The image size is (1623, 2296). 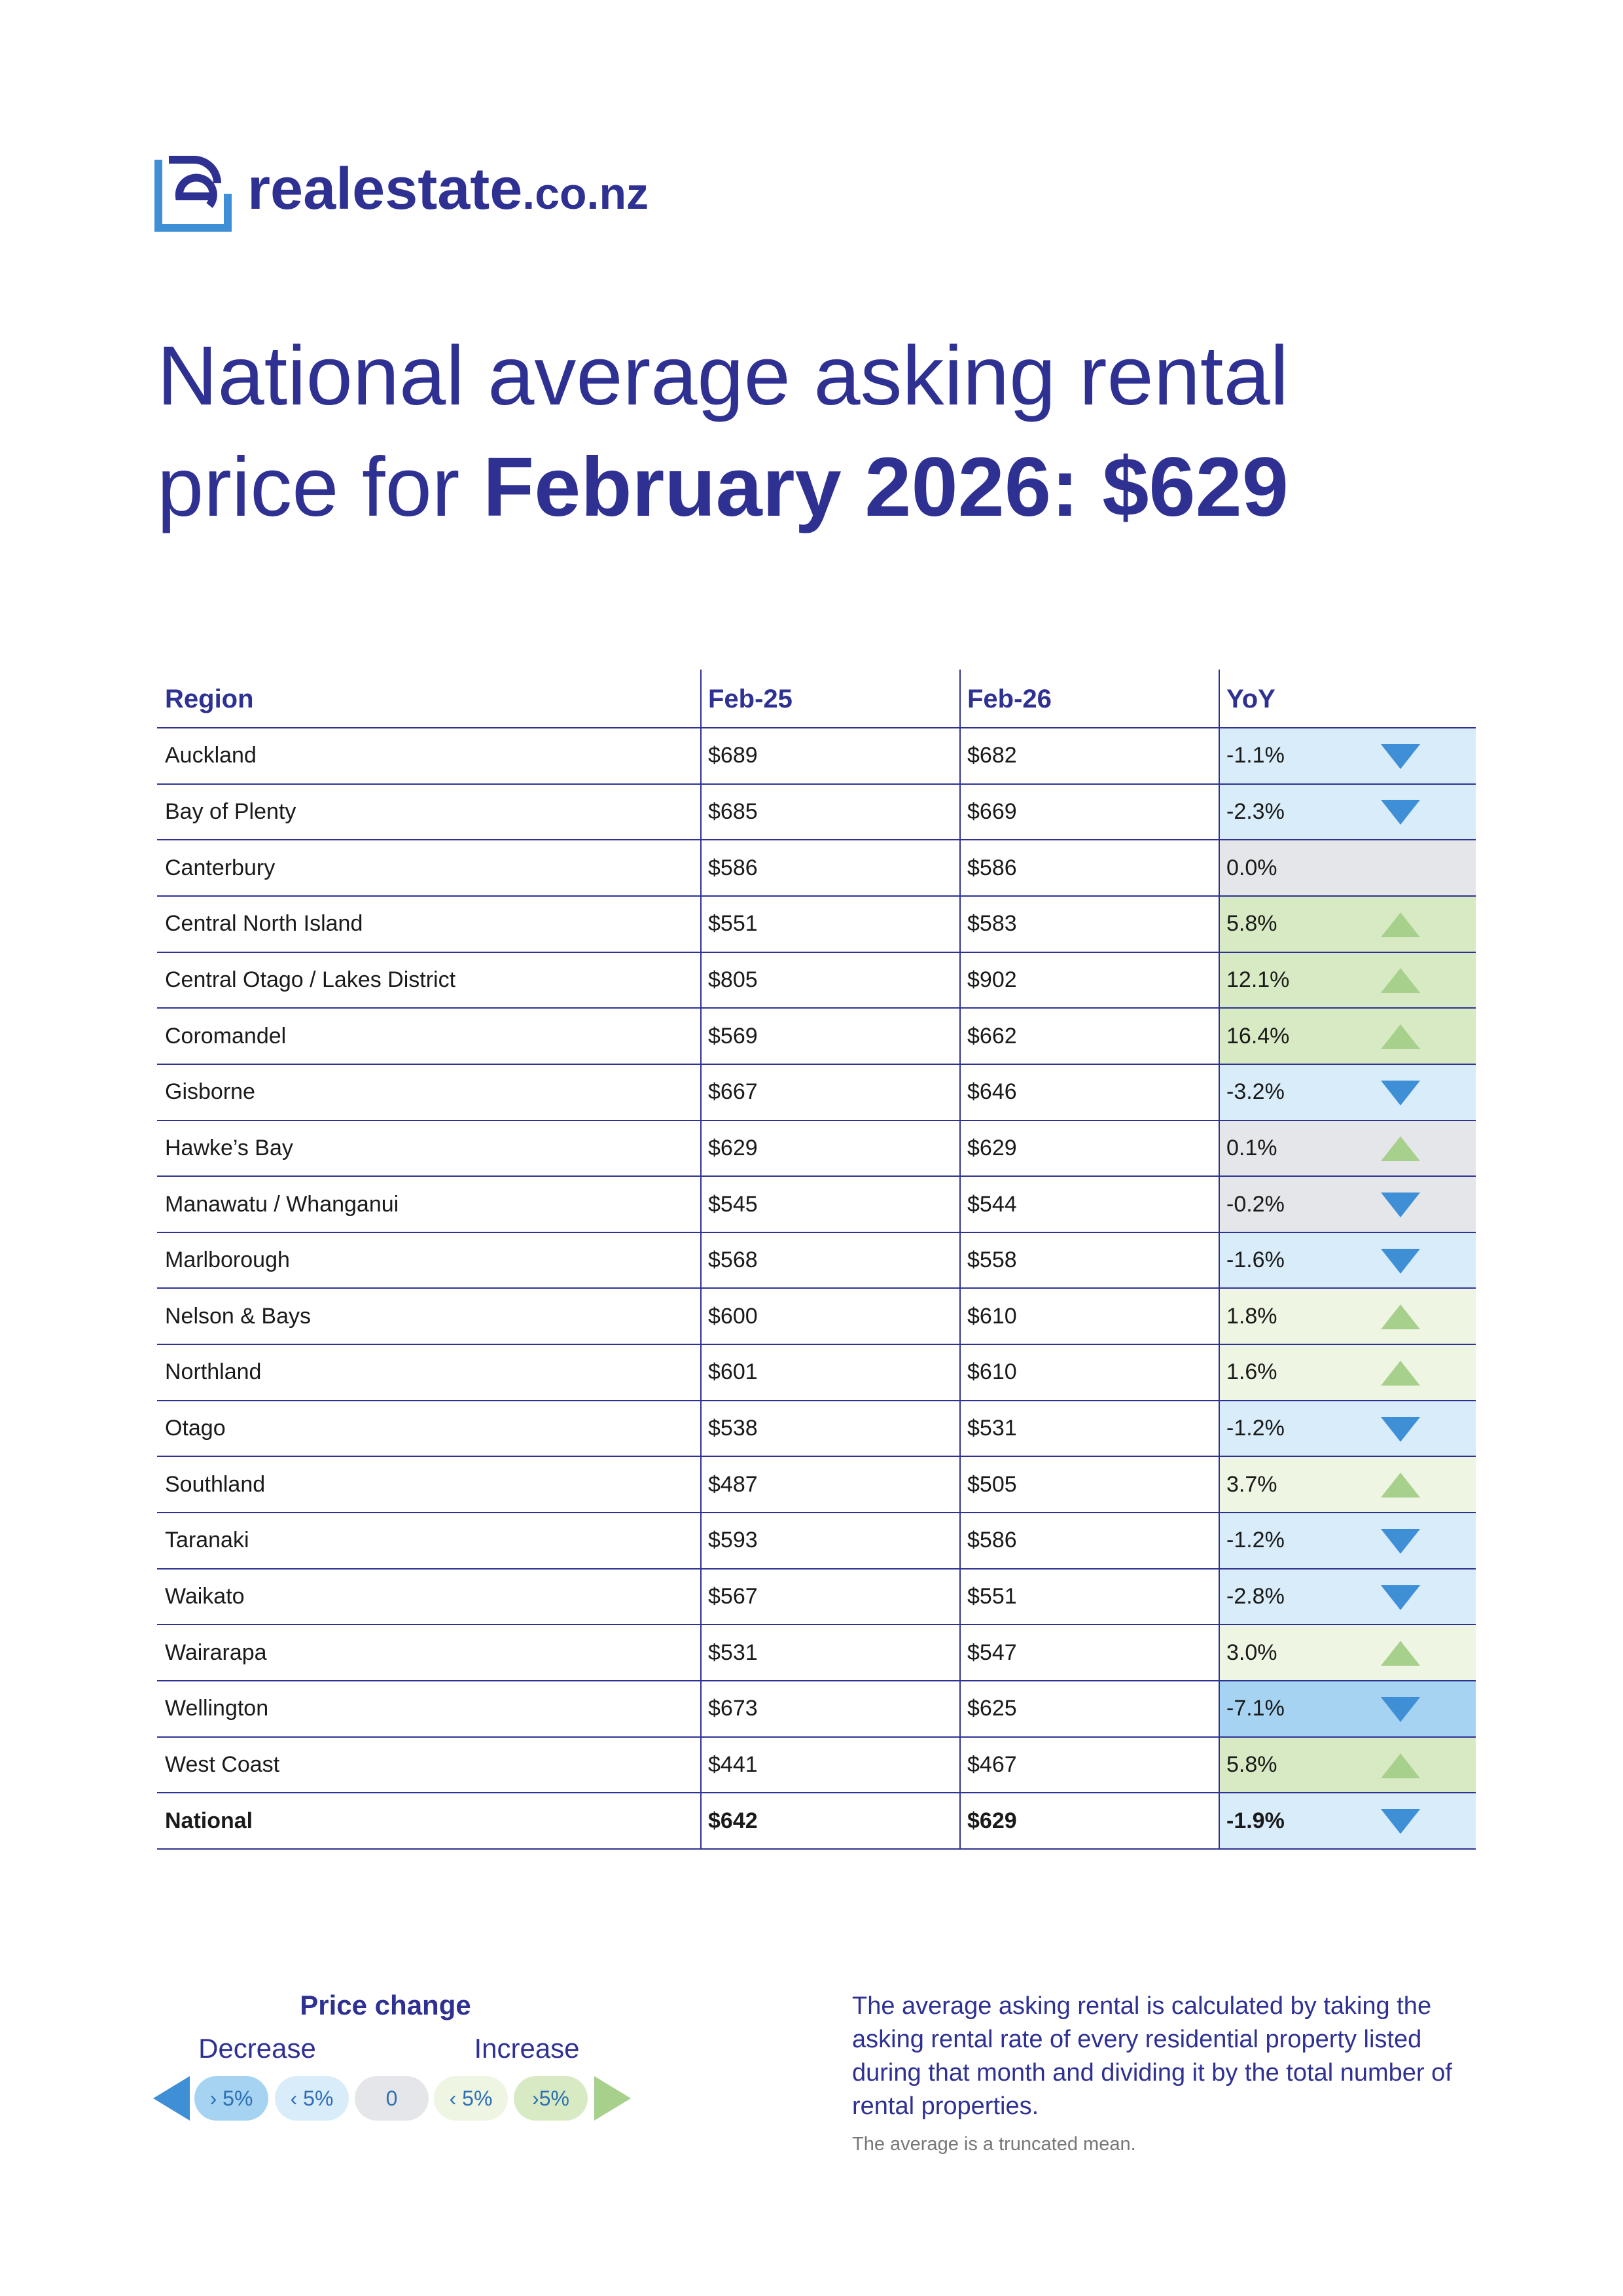 What do you see at coordinates (1347, 1765) in the screenshot?
I see `table-cell: 5.8%` at bounding box center [1347, 1765].